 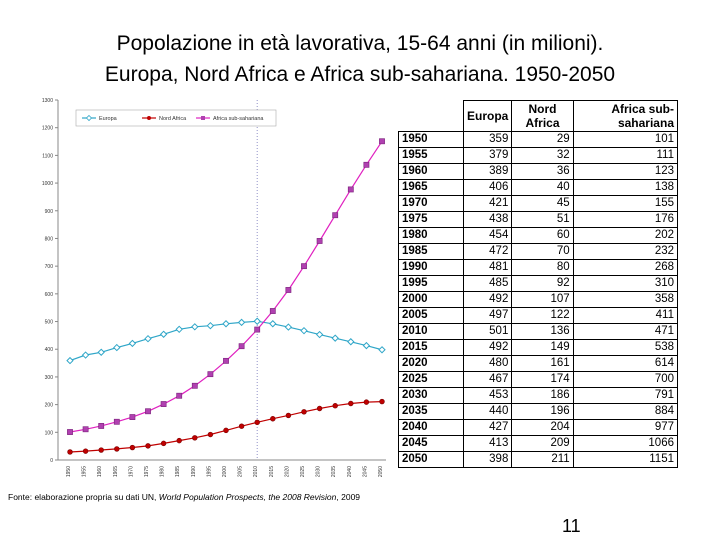 What do you see at coordinates (625, 219) in the screenshot?
I see `table-cell-value: 176` at bounding box center [625, 219].